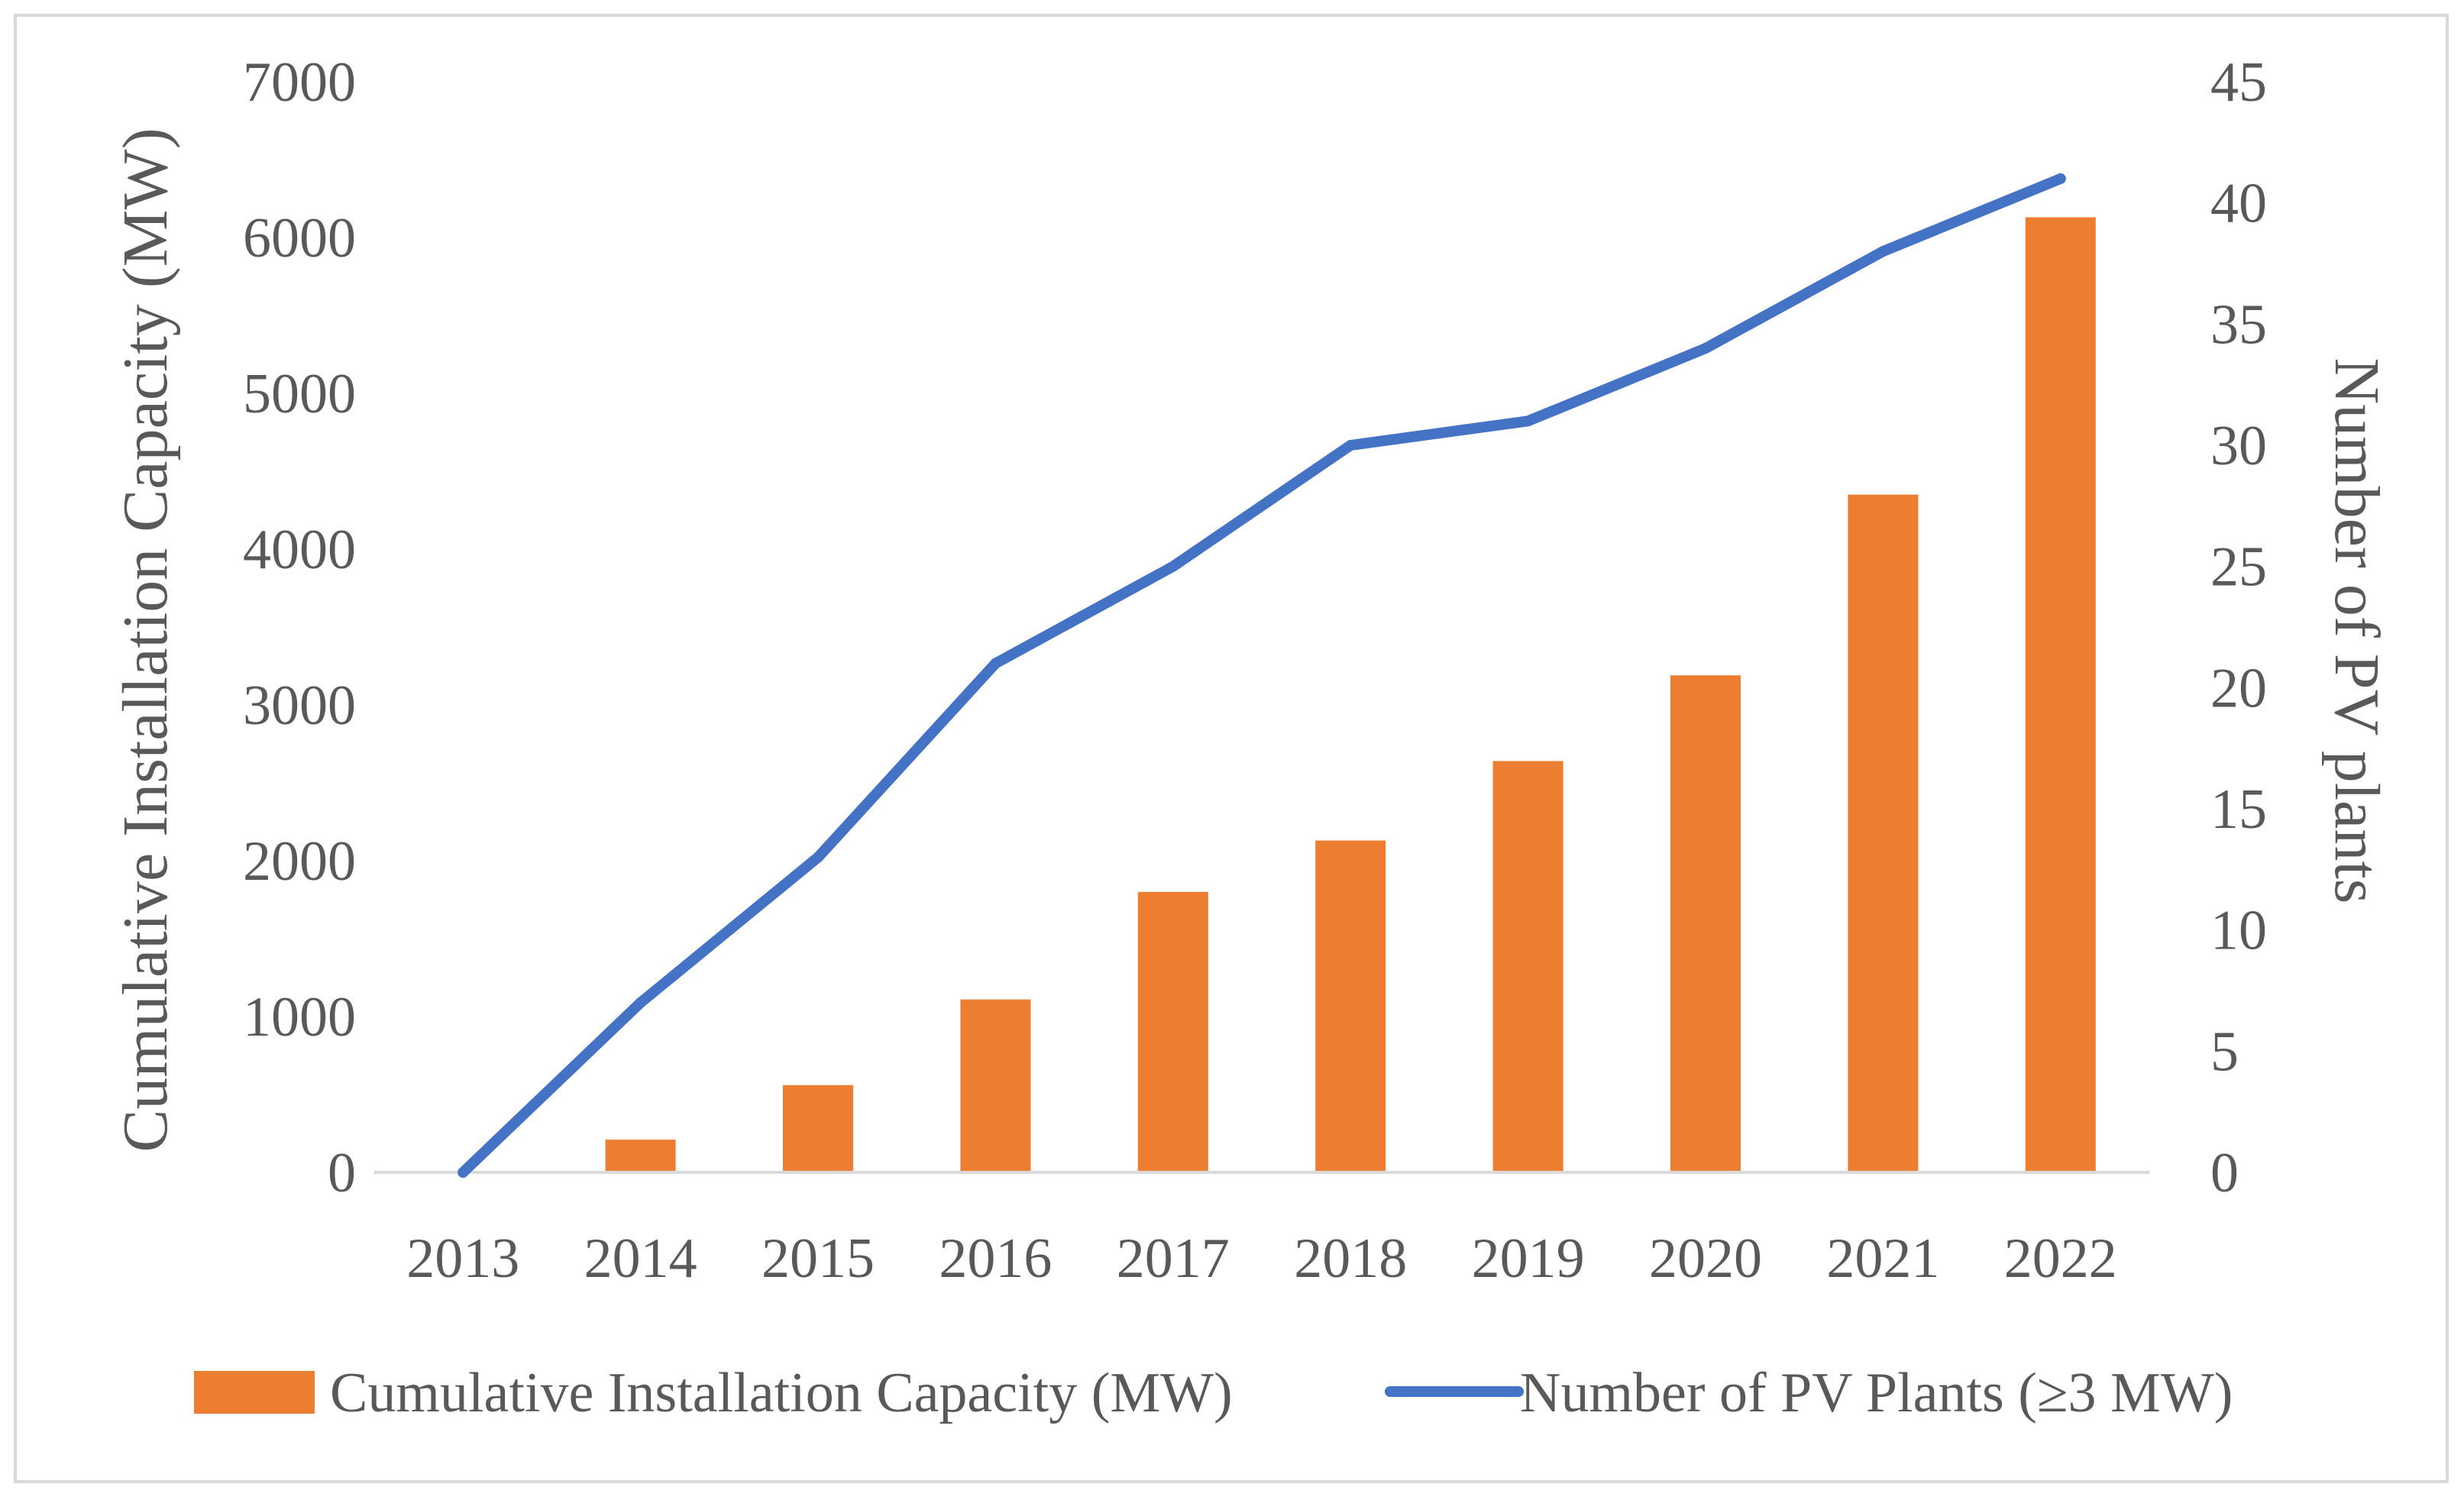  I want to click on left-tick-label: 5000, so click(299, 394).